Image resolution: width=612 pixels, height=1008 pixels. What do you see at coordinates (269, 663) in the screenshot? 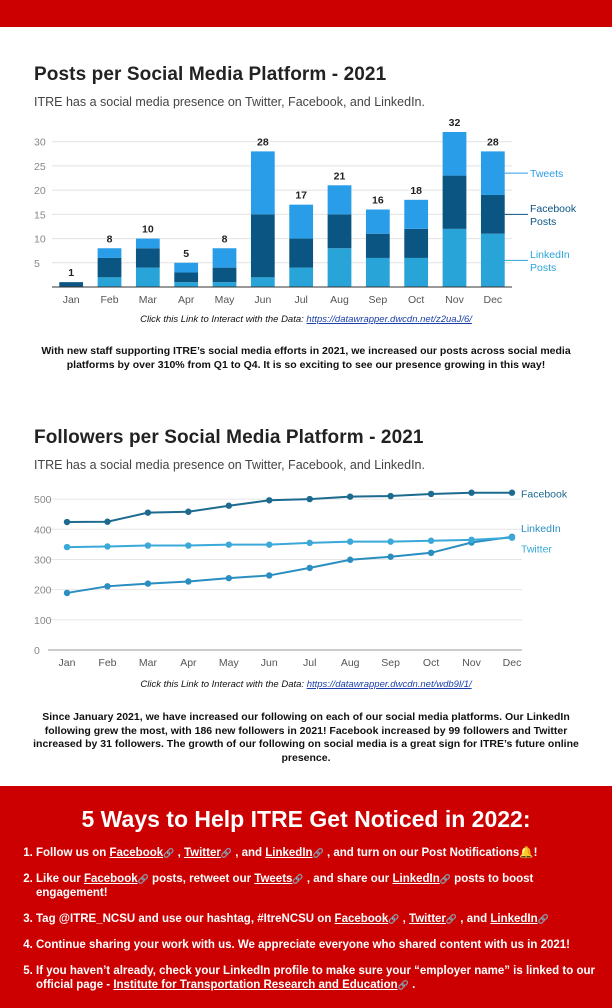
I see `x-tick-label: Jun` at bounding box center [269, 663].